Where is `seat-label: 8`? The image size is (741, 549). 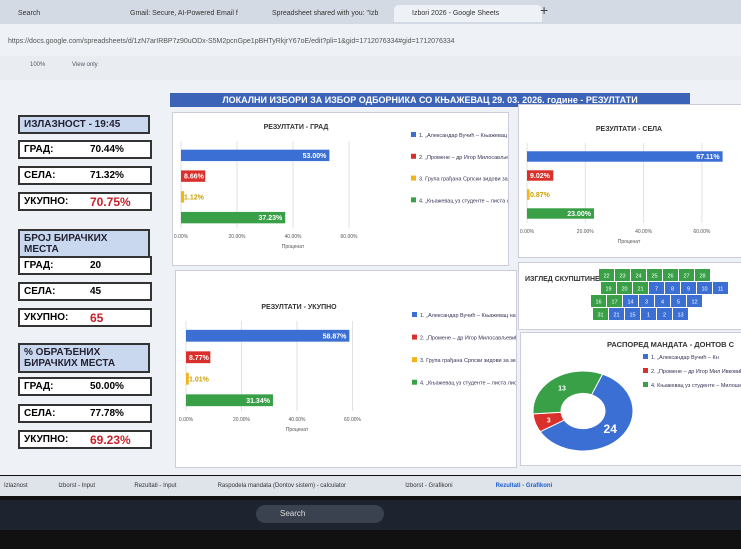 seat-label: 8 is located at coordinates (672, 290).